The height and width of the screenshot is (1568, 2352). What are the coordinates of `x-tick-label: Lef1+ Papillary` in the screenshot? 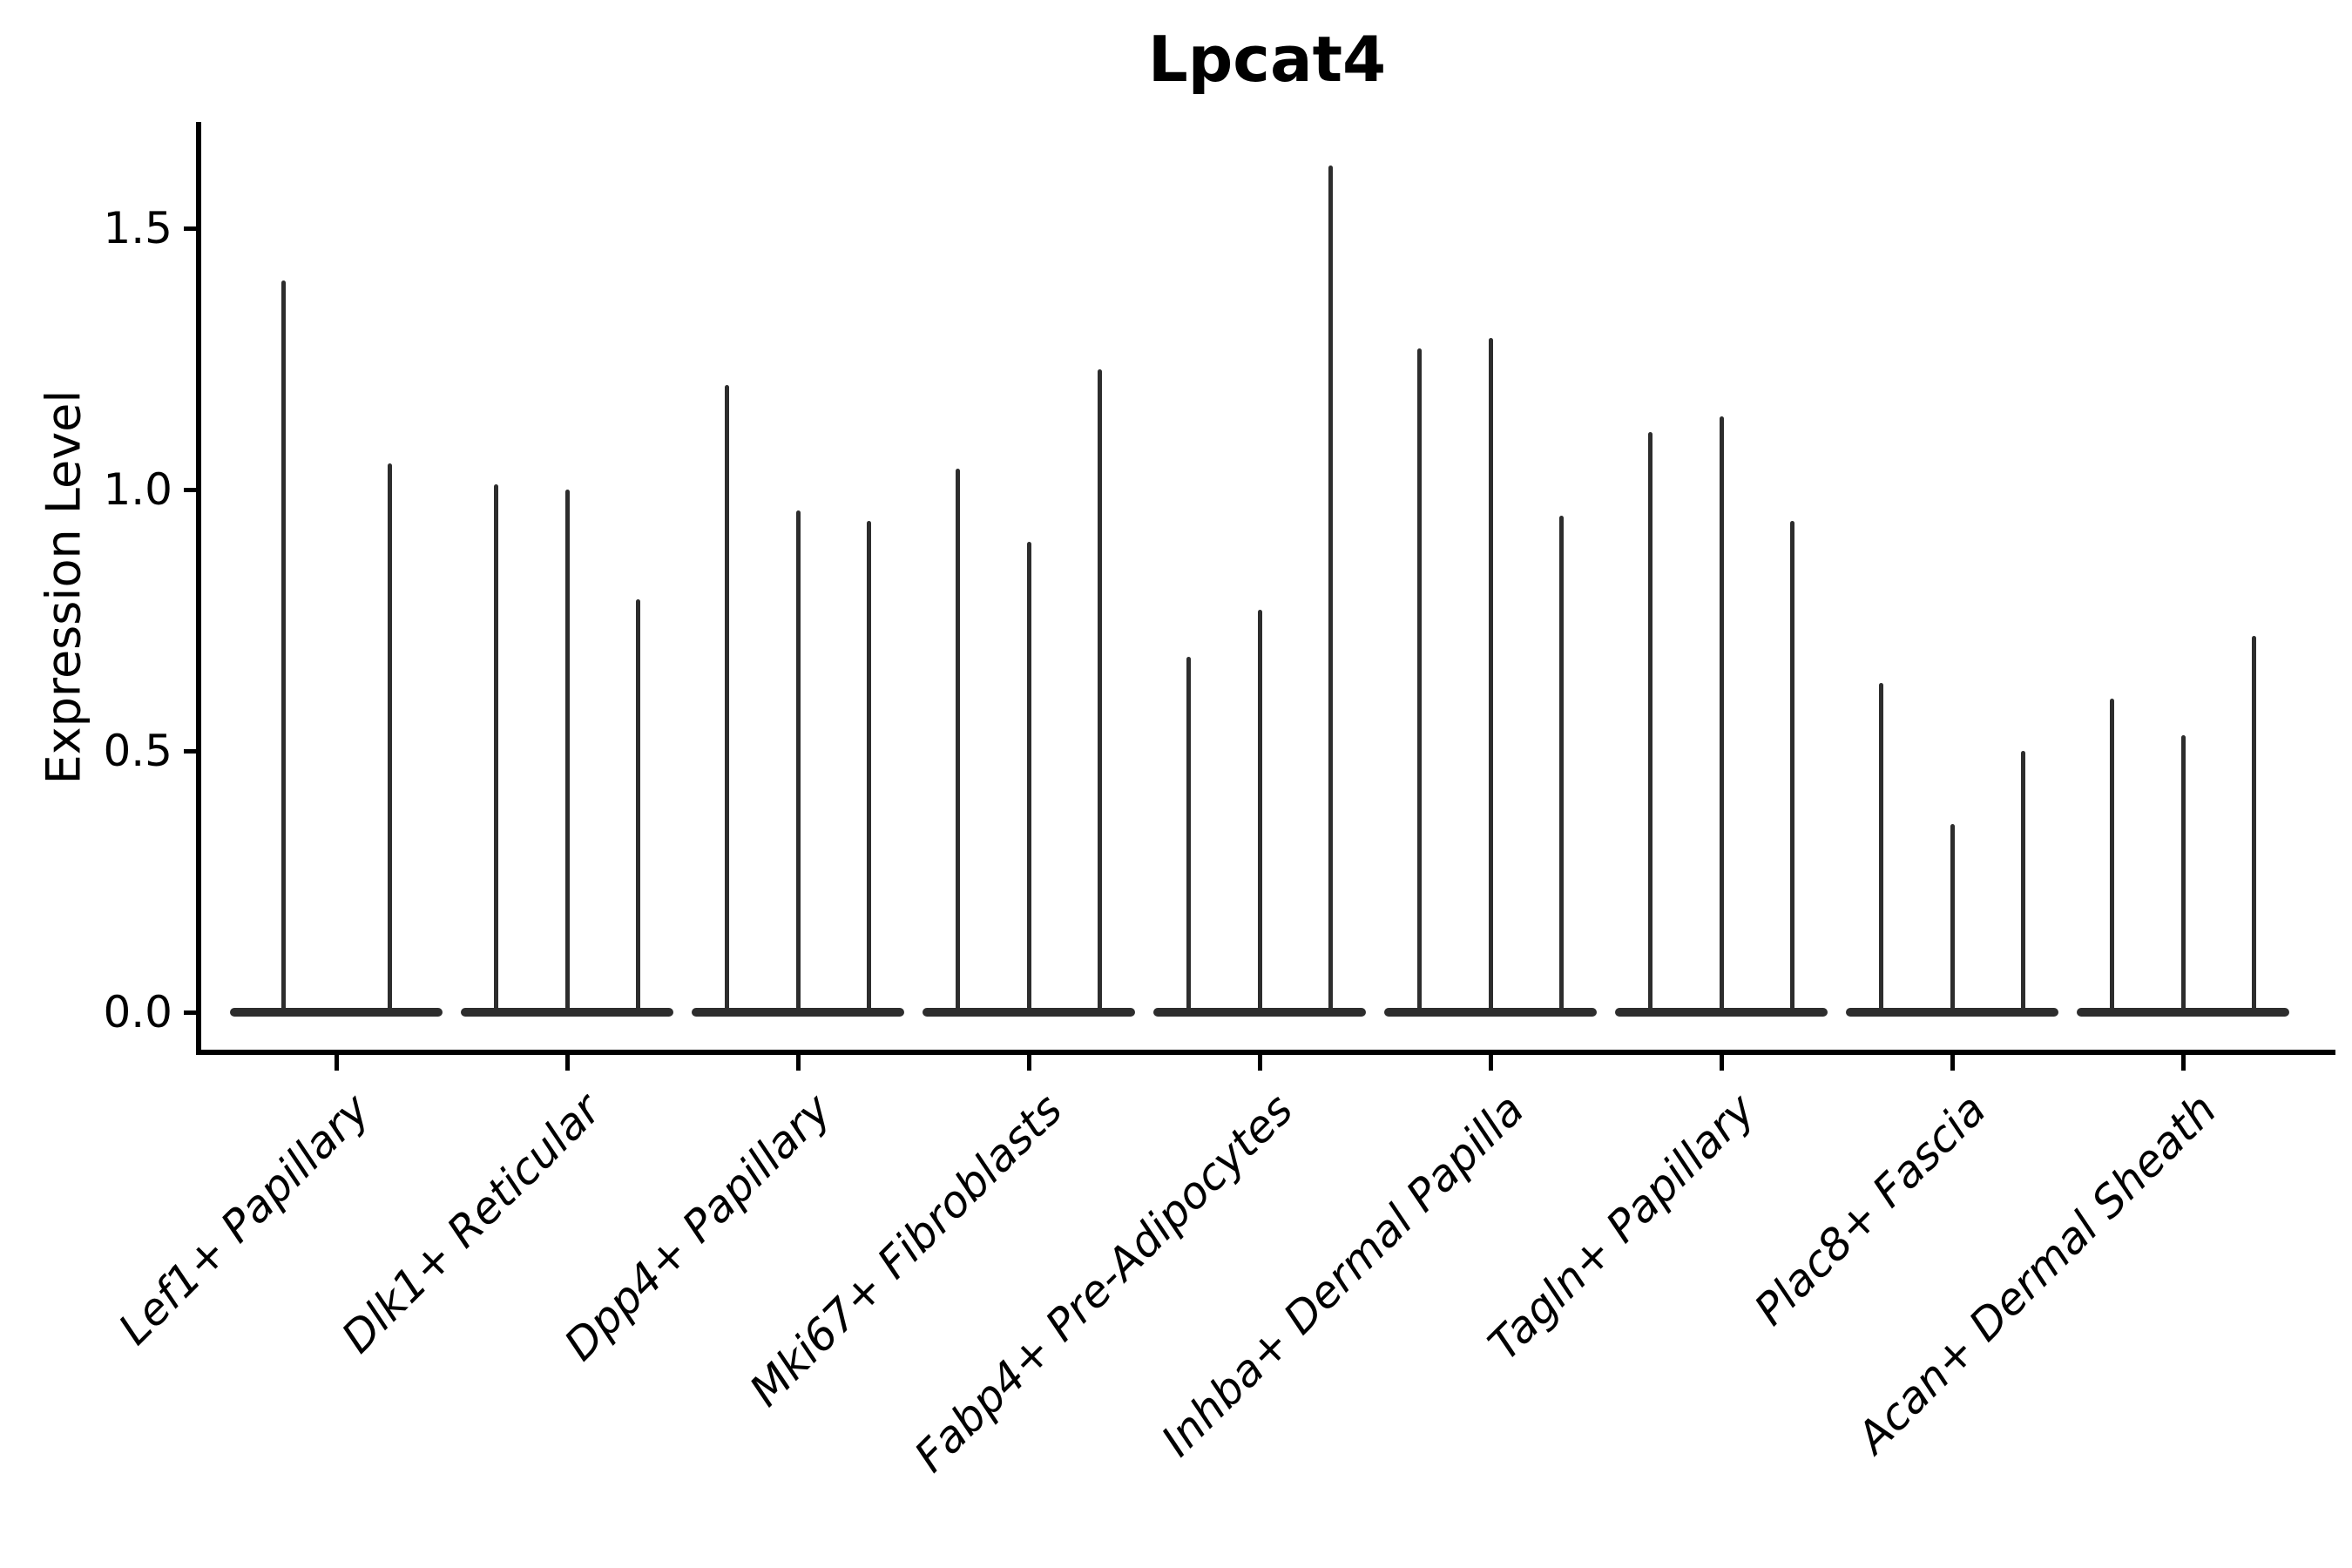 It's located at (245, 1219).